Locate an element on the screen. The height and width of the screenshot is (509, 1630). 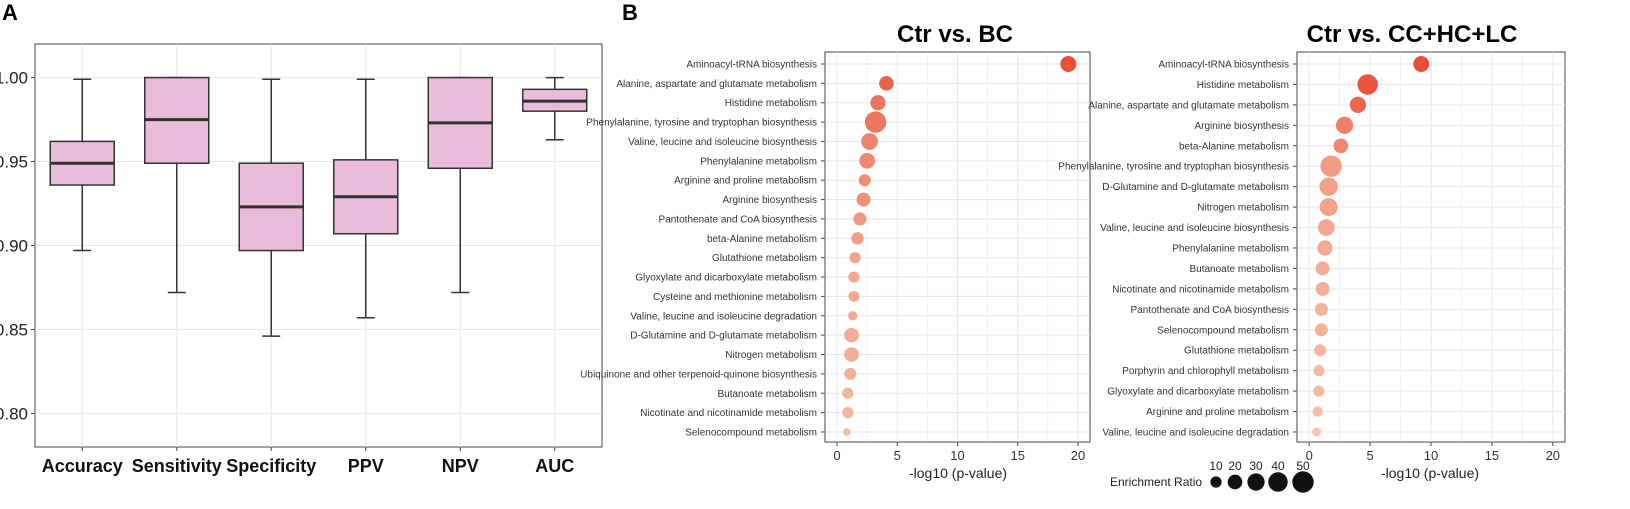
x-tick-label: AUC is located at coordinates (554, 466).